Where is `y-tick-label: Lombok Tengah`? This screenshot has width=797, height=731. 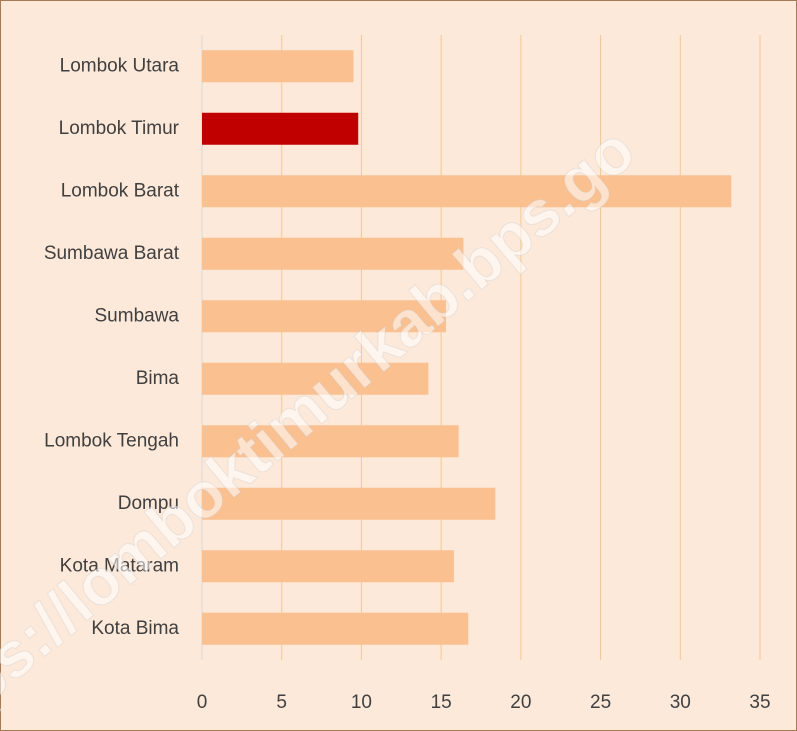
y-tick-label: Lombok Tengah is located at coordinates (111, 440).